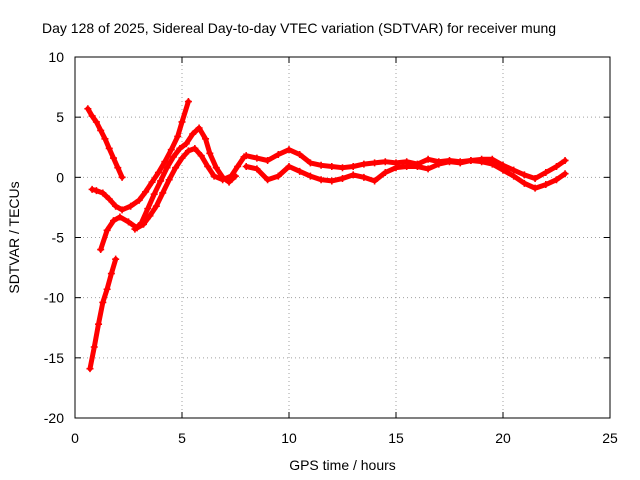  What do you see at coordinates (58, 238) in the screenshot?
I see `y-tick-label: -5` at bounding box center [58, 238].